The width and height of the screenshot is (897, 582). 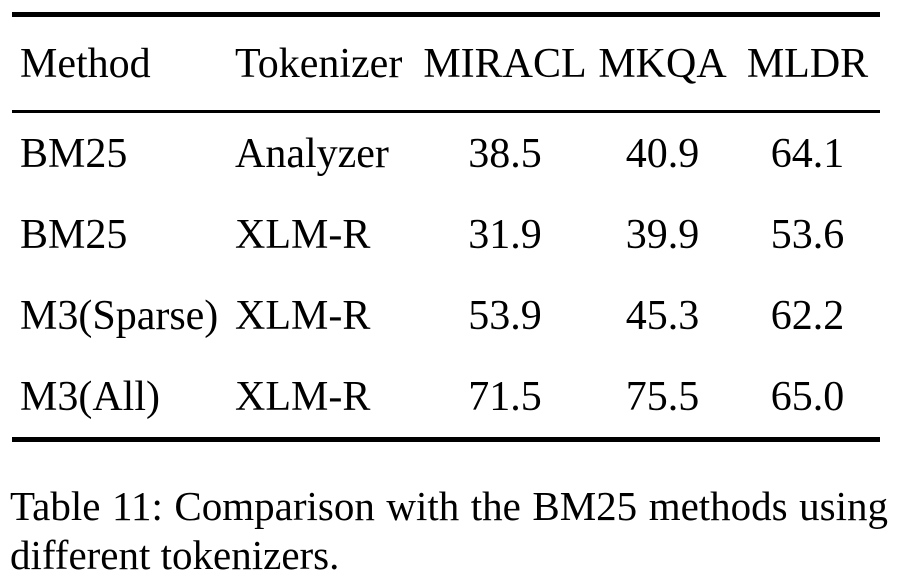 What do you see at coordinates (446, 315) in the screenshot?
I see `table-row: M3(Sparse) XLM-R 53.9 45.3 62.2` at bounding box center [446, 315].